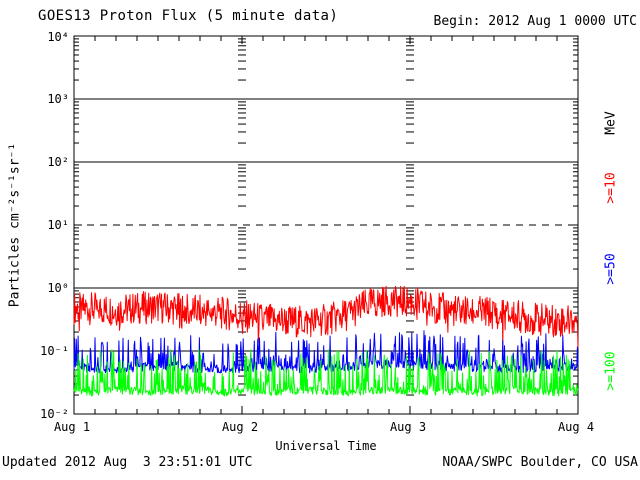  What do you see at coordinates (611, 123) in the screenshot?
I see `legend-unit-mev: MeV` at bounding box center [611, 123].